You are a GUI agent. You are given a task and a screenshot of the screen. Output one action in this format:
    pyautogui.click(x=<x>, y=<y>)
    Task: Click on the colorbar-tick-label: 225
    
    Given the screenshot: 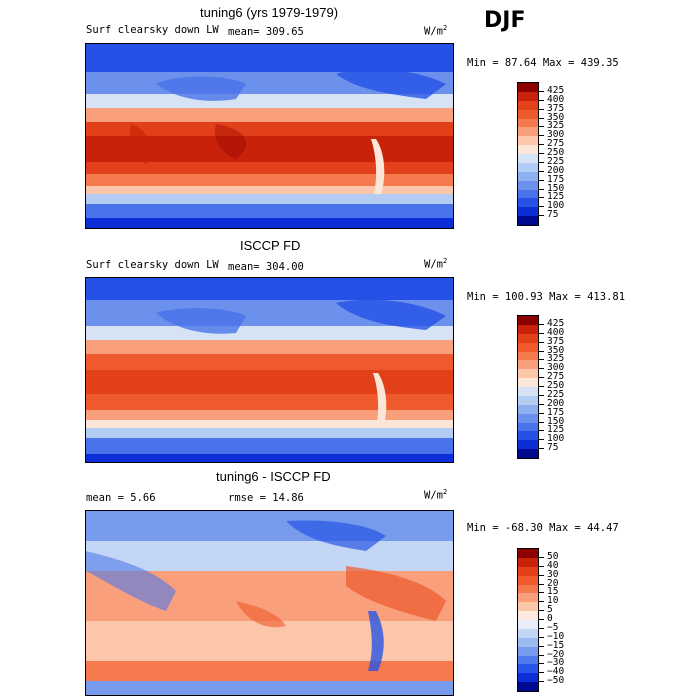 What is the action you would take?
    pyautogui.click(x=556, y=394)
    